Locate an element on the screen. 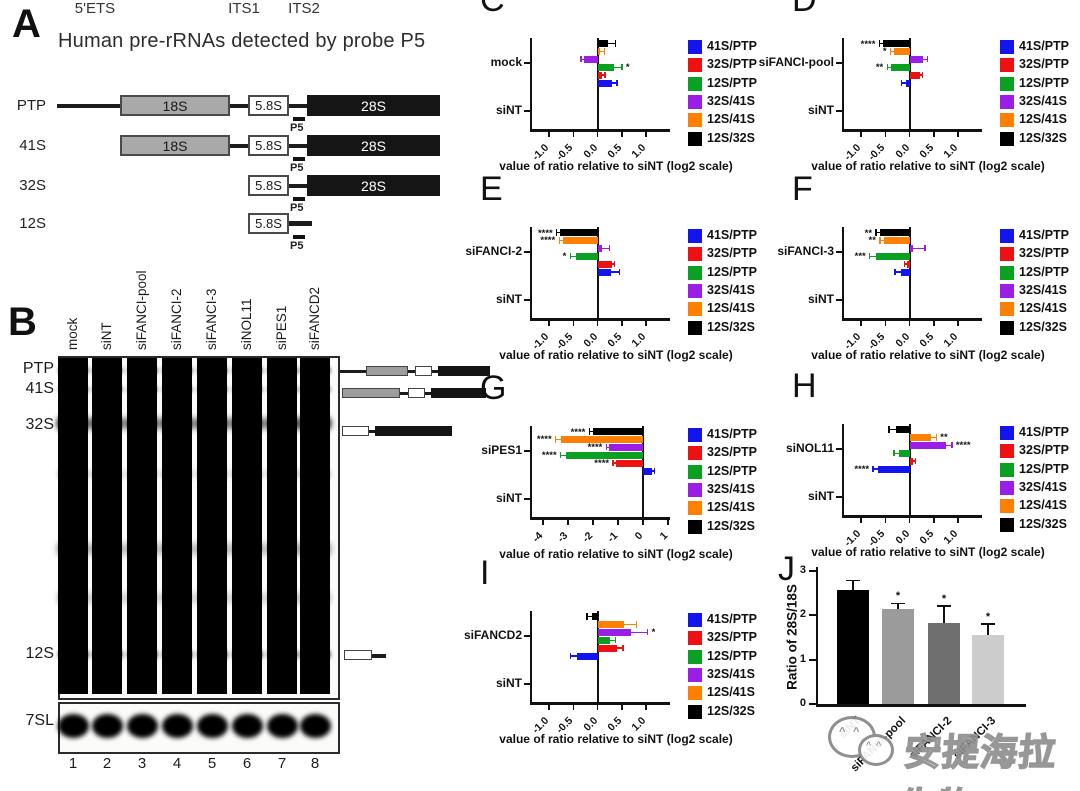  its1-line is located at coordinates (239, 146).